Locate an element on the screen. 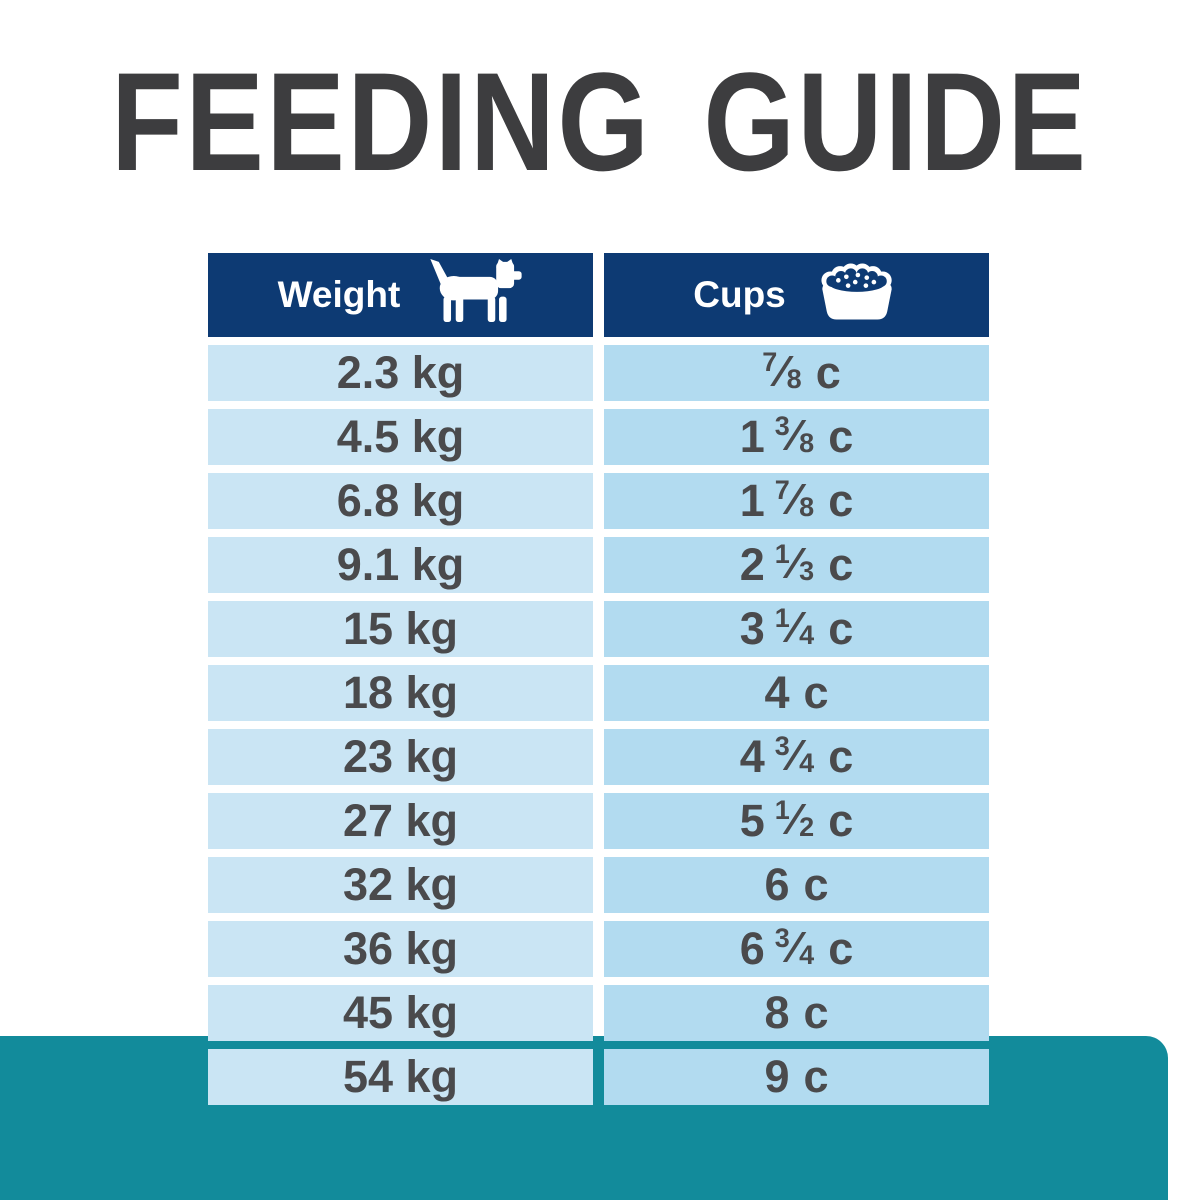 Image resolution: width=1200 pixels, height=1200 pixels. weight-value: 2.3 kg is located at coordinates (400, 372).